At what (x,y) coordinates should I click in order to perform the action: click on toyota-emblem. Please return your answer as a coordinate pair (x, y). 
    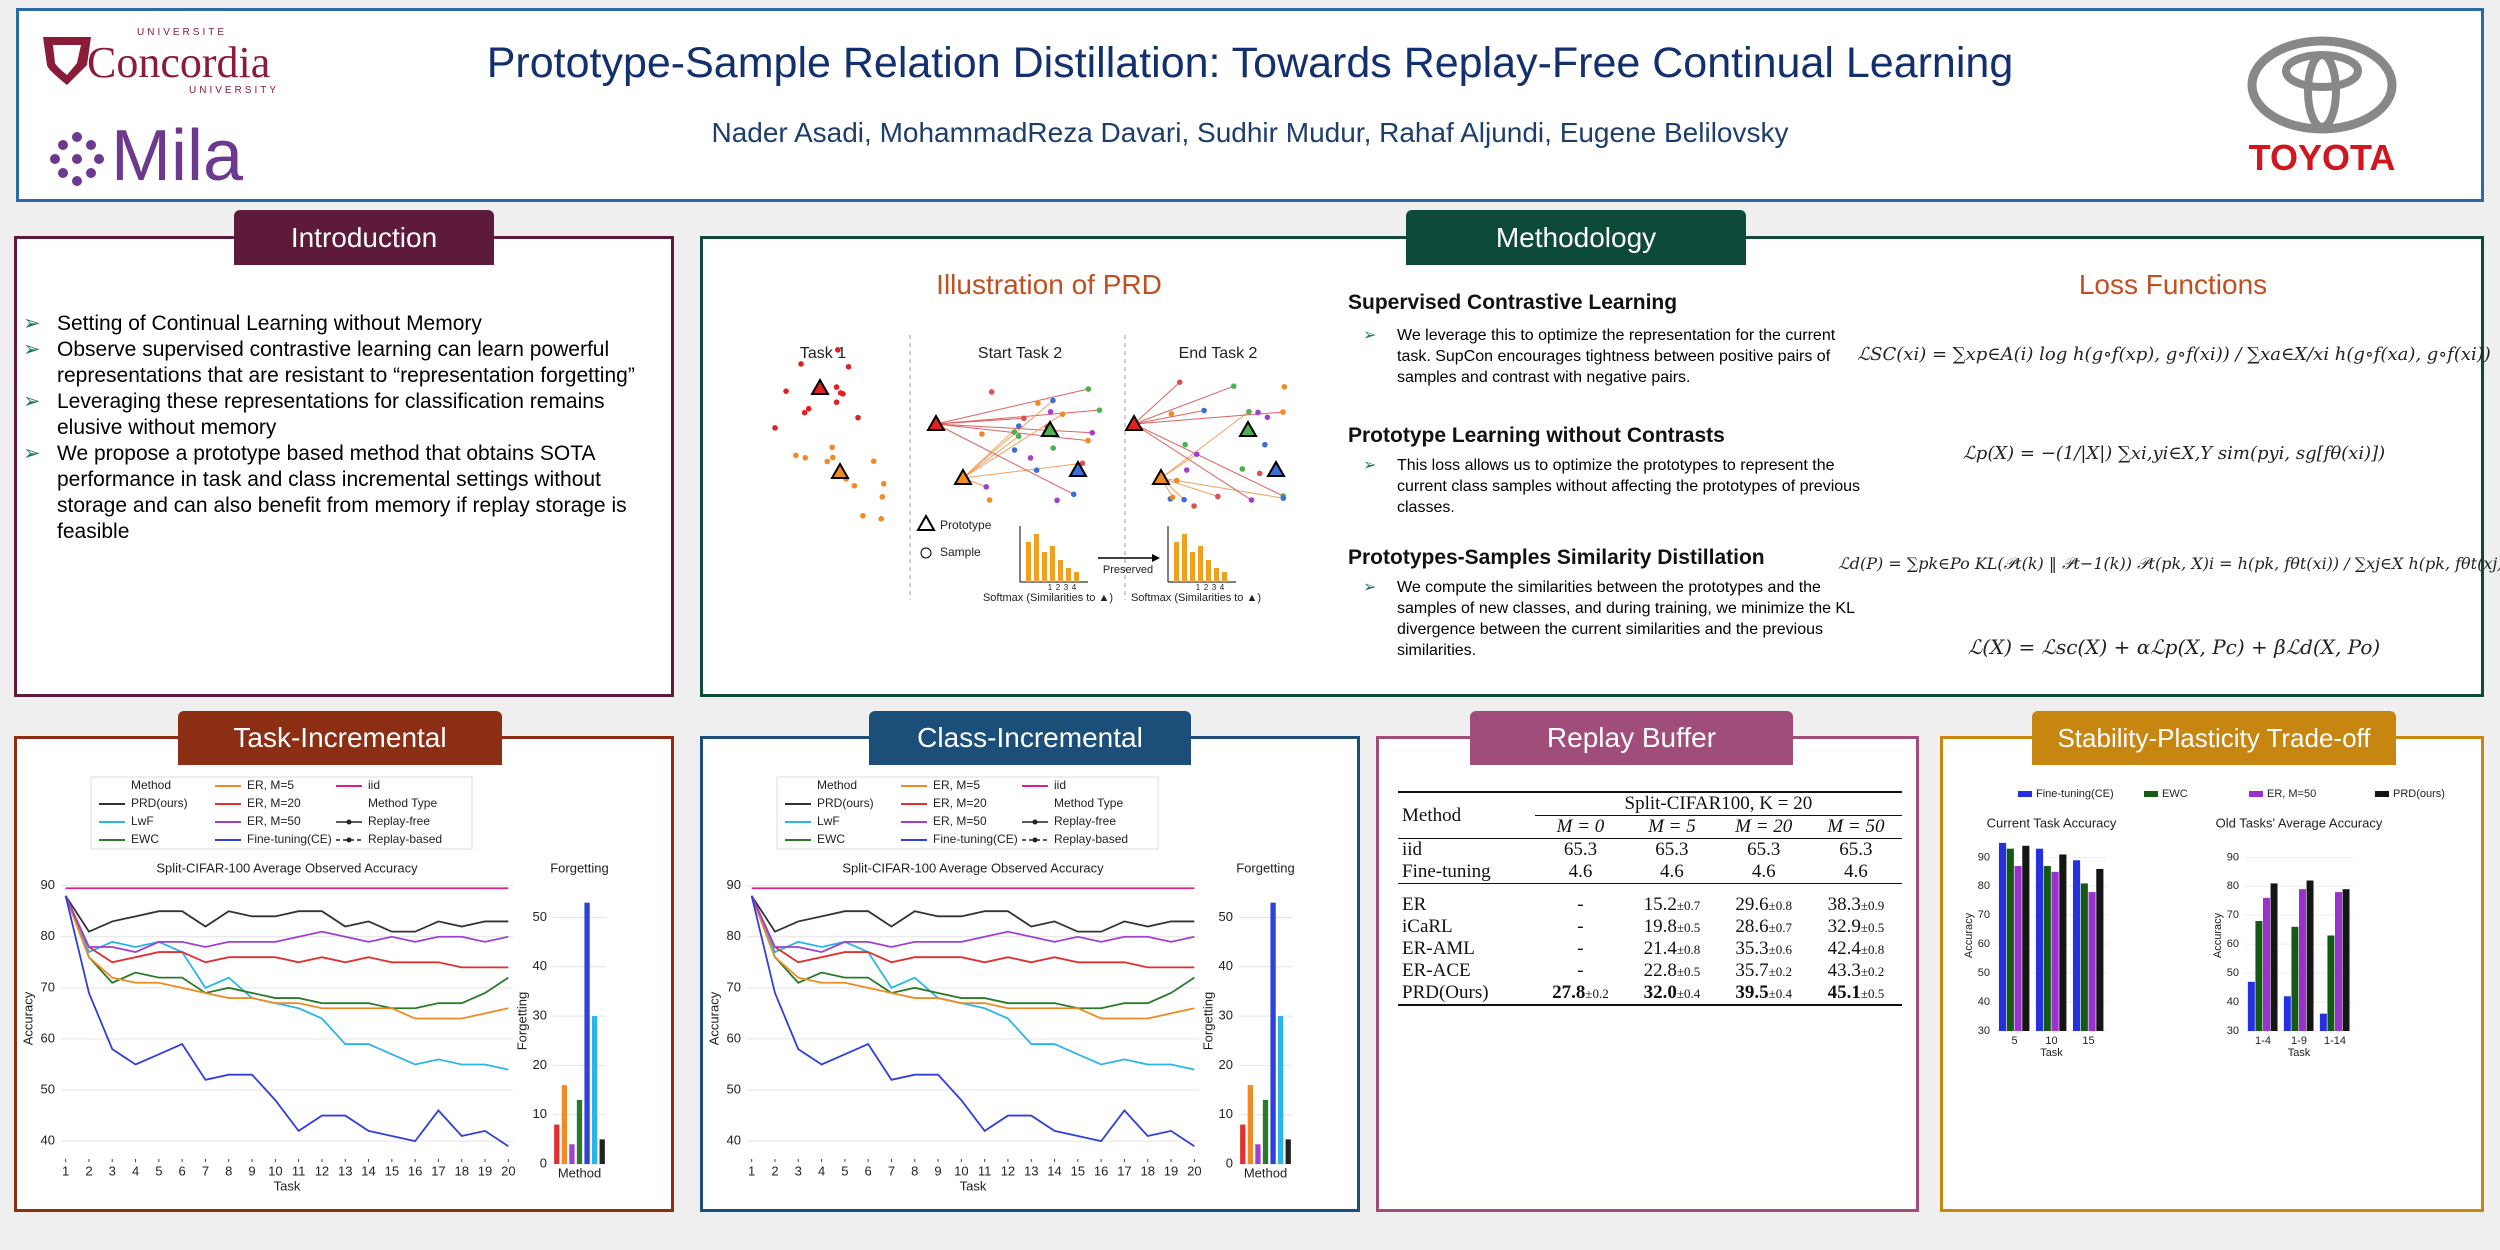
    Looking at the image, I should click on (2322, 85).